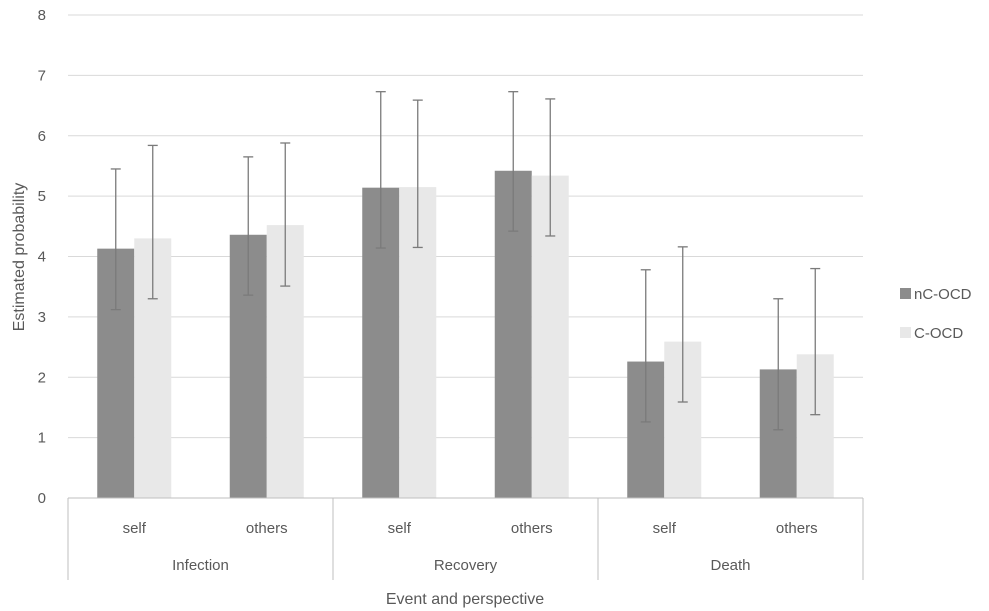  What do you see at coordinates (42, 498) in the screenshot?
I see `y-tick-label: 0` at bounding box center [42, 498].